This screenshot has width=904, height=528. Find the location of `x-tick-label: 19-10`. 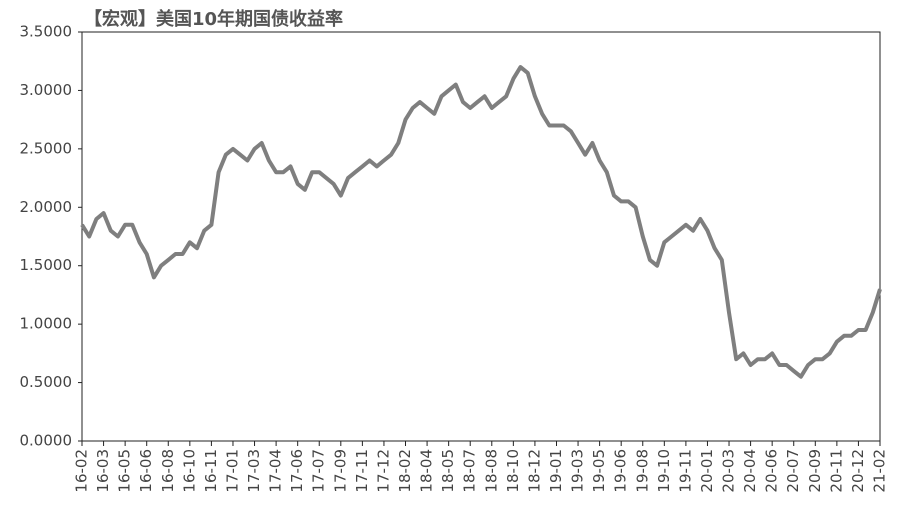

x-tick-label: 19-10 is located at coordinates (664, 471).